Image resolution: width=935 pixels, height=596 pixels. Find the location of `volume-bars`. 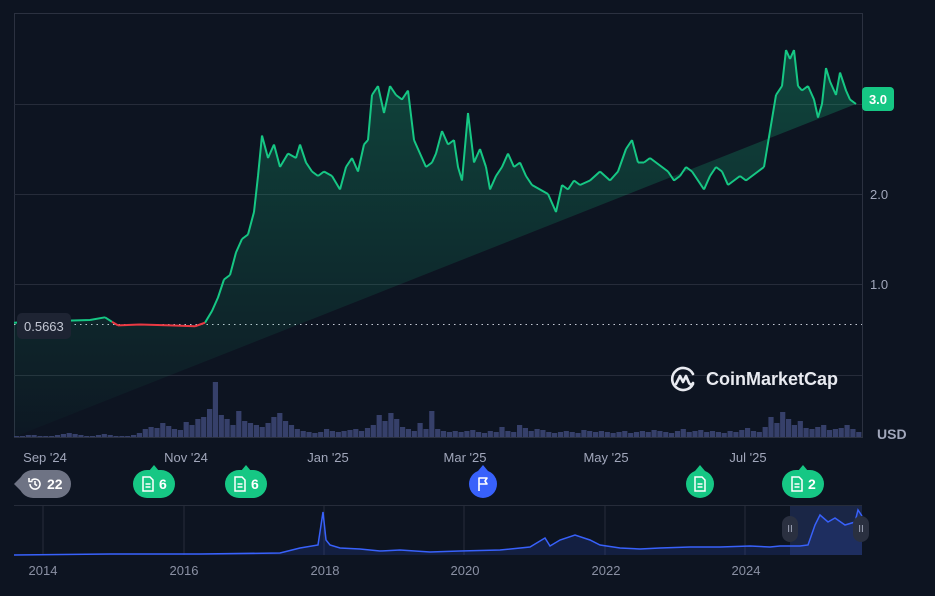

volume-bars is located at coordinates (438, 409).